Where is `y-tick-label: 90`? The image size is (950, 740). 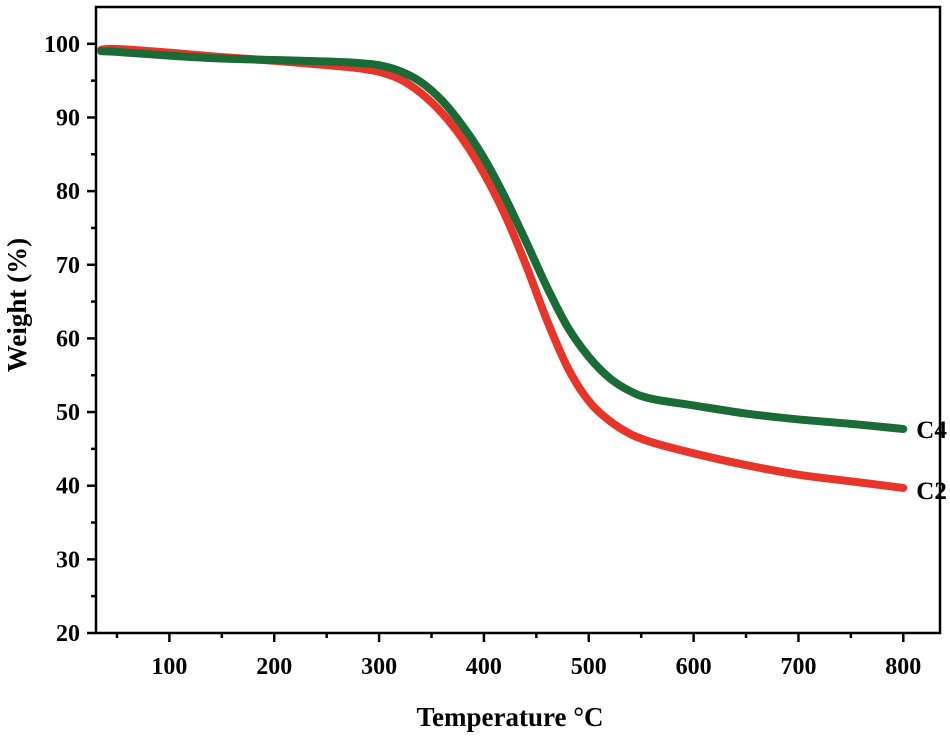 y-tick-label: 90 is located at coordinates (68, 118).